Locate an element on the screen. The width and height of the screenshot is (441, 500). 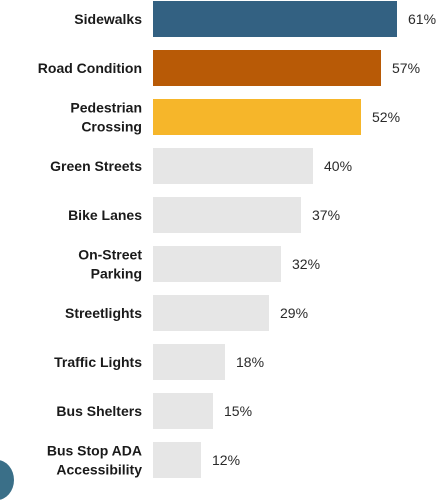
category-label-9-line-1: Accessibility is located at coordinates (99, 470).